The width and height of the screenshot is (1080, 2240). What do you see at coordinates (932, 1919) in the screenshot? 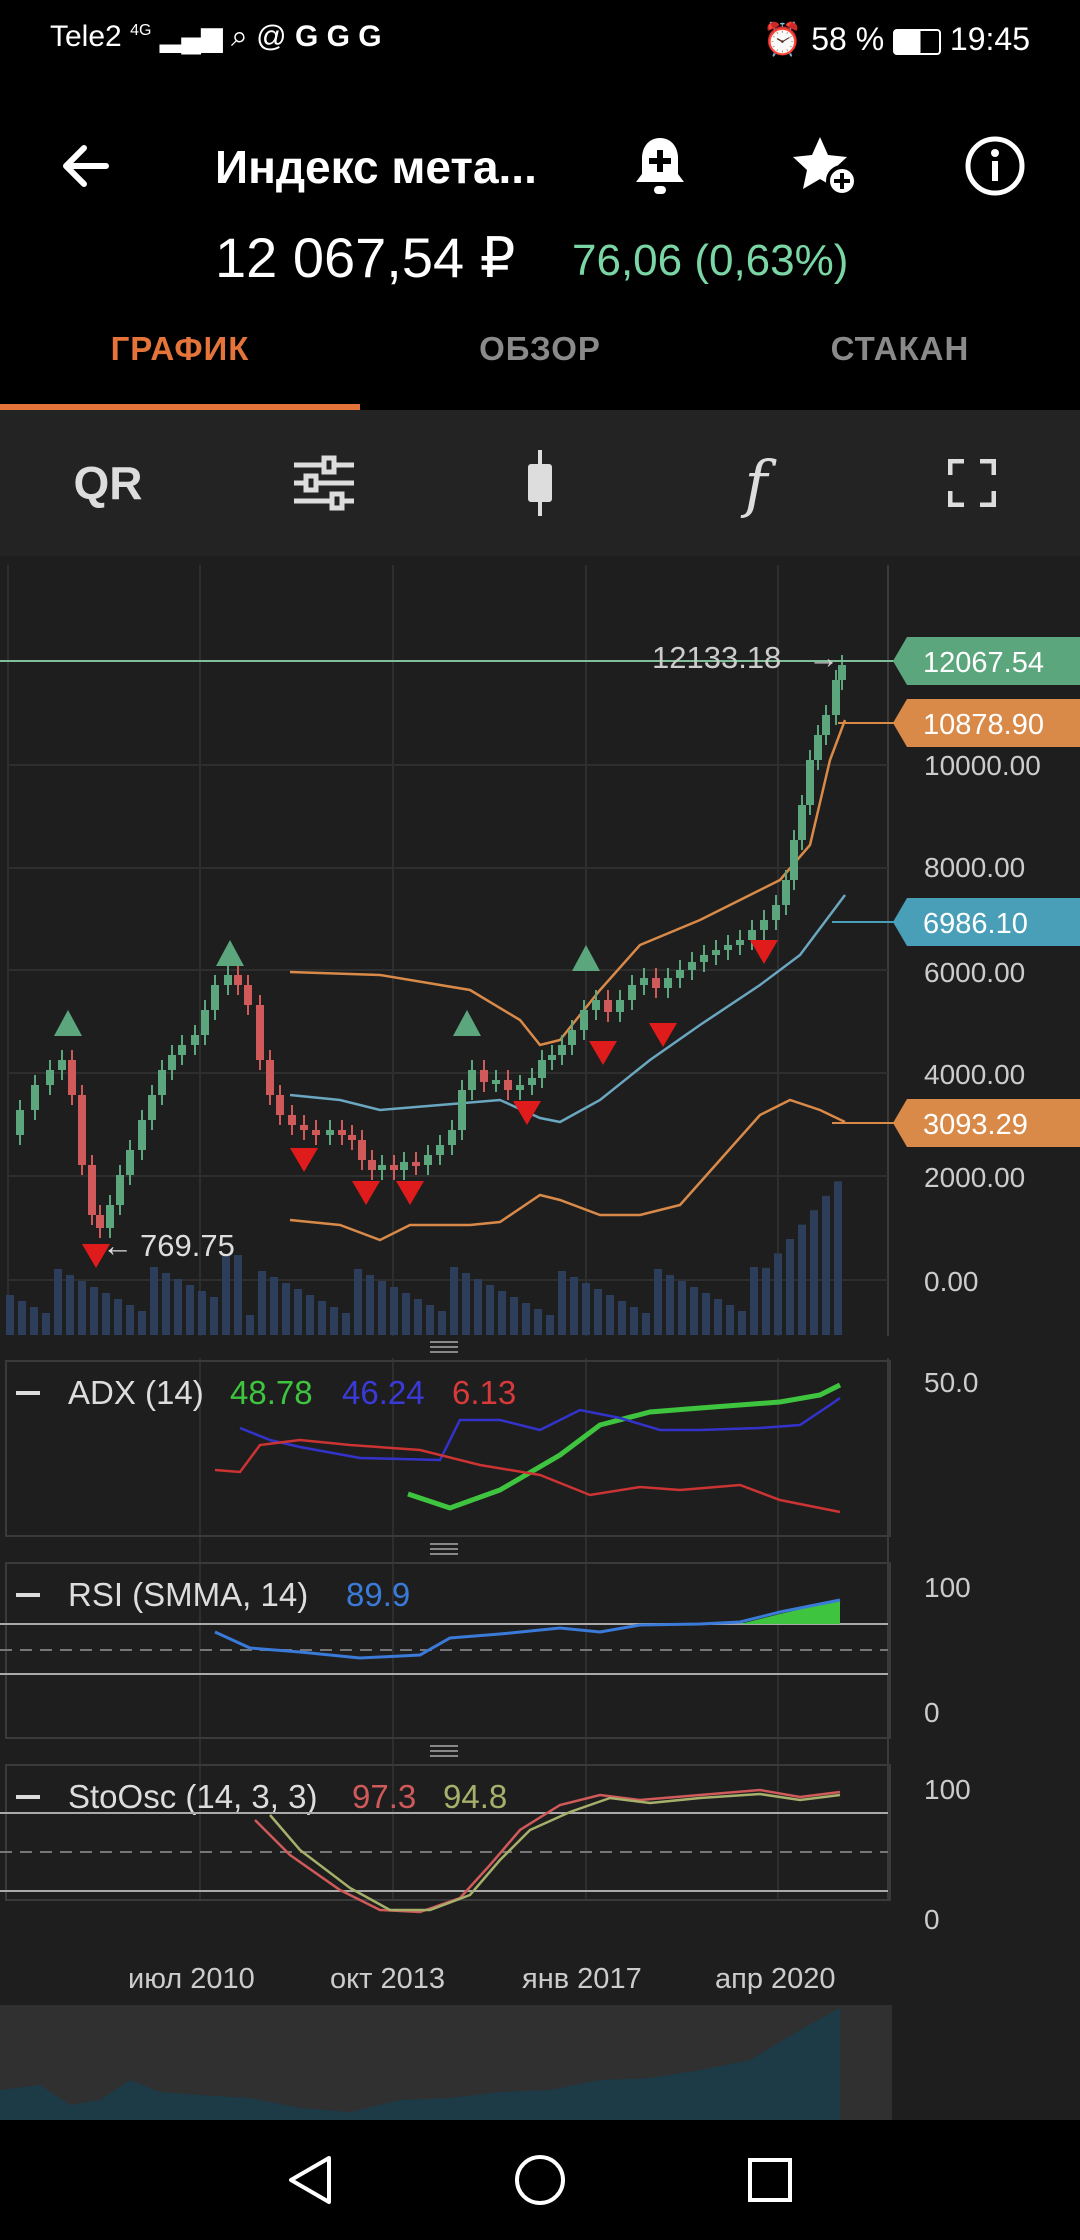
I see `stoch-axis-bottom: 0` at bounding box center [932, 1919].